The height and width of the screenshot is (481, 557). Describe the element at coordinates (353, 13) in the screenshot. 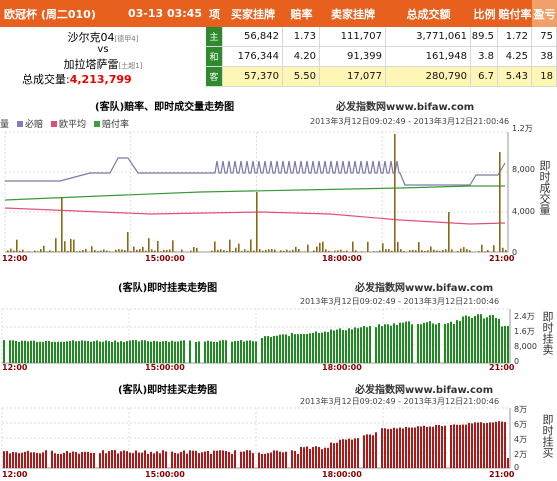

I see `col-sell: 卖家挂牌` at that location.